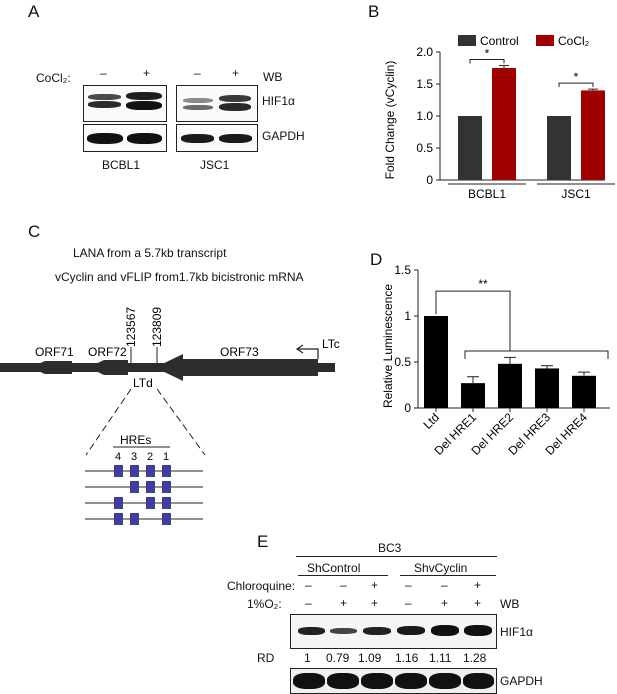 This screenshot has width=617, height=694. Describe the element at coordinates (264, 604) in the screenshot. I see `o2-label: 1%O₂:` at that location.